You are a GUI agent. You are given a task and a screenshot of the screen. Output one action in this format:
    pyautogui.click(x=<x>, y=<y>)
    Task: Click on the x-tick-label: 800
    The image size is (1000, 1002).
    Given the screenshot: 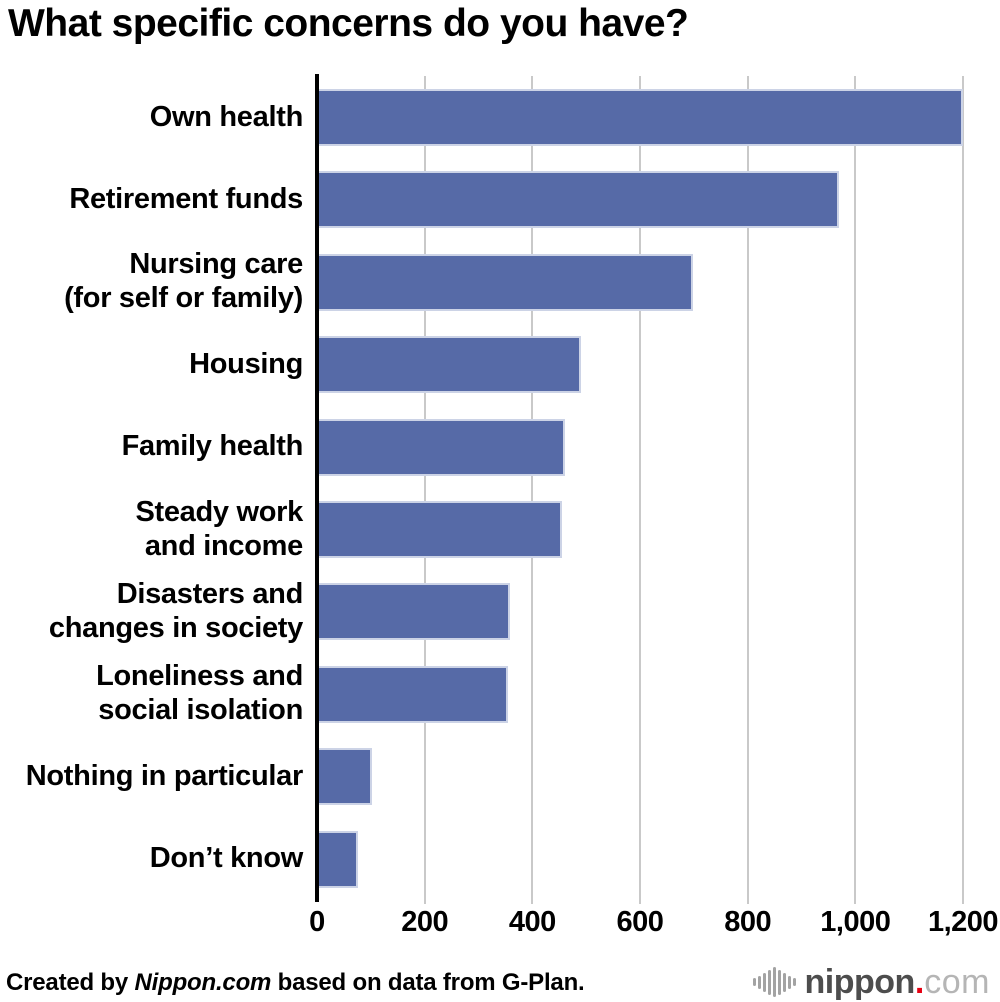 What is the action you would take?
    pyautogui.click(x=748, y=922)
    